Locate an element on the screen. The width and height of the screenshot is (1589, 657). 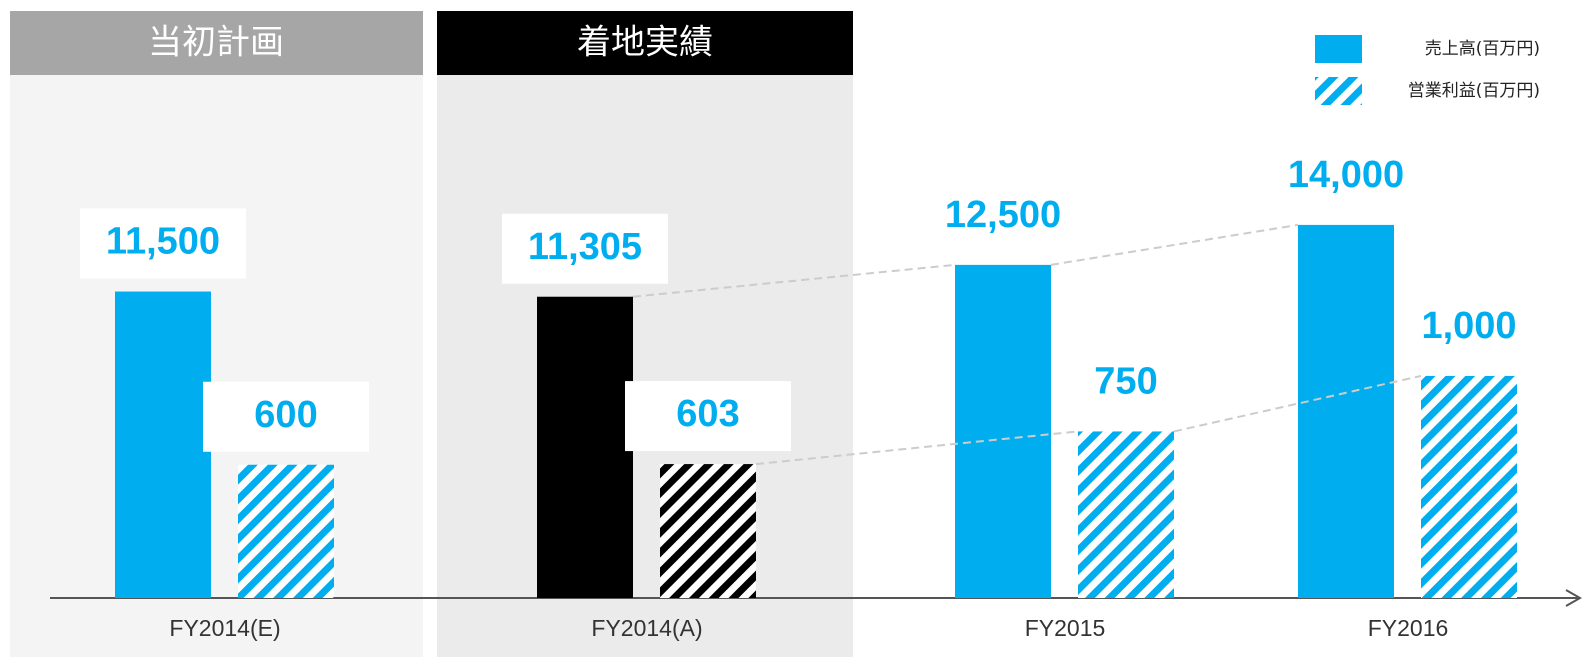
value-label: 14,000 is located at coordinates (1346, 175).